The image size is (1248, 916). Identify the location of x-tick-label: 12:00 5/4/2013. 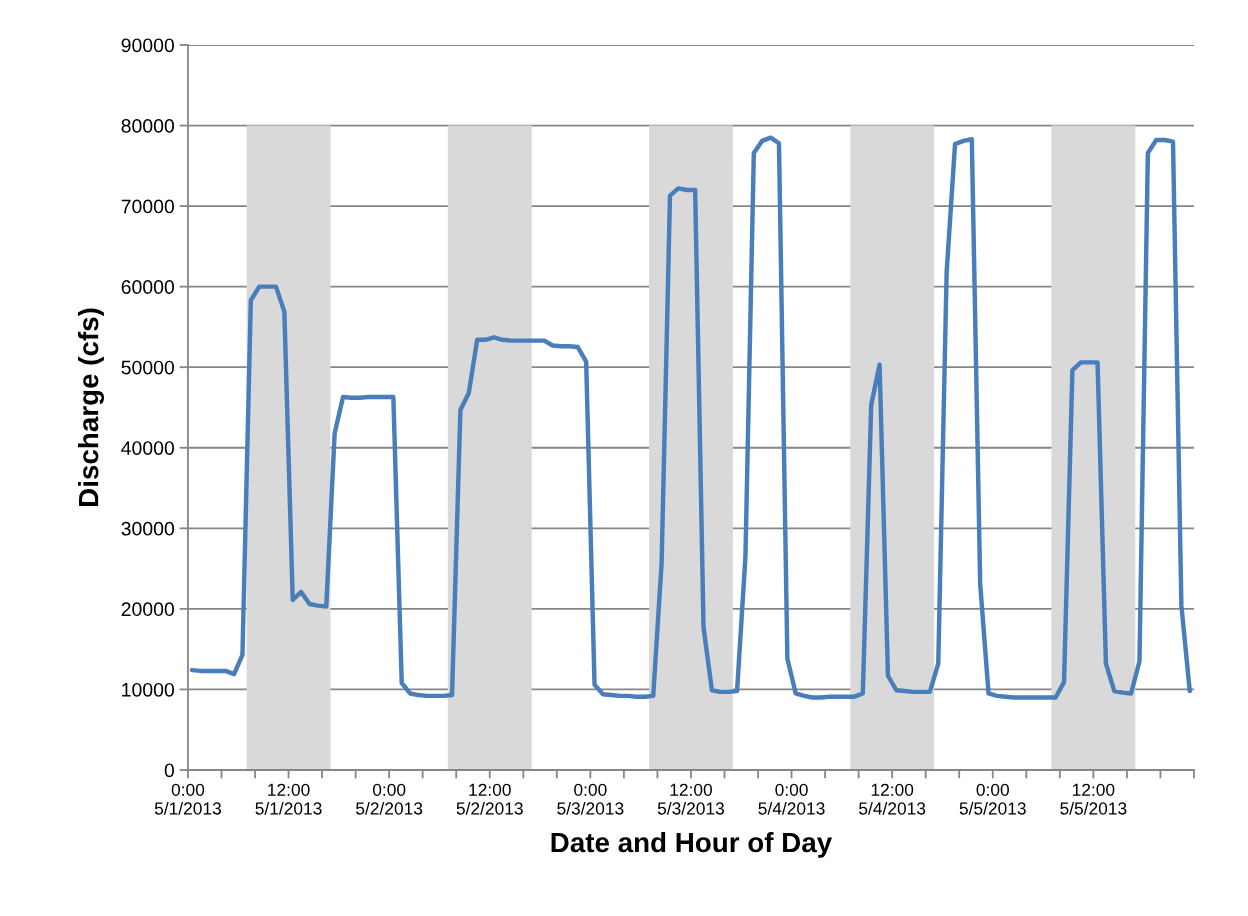
(892, 799).